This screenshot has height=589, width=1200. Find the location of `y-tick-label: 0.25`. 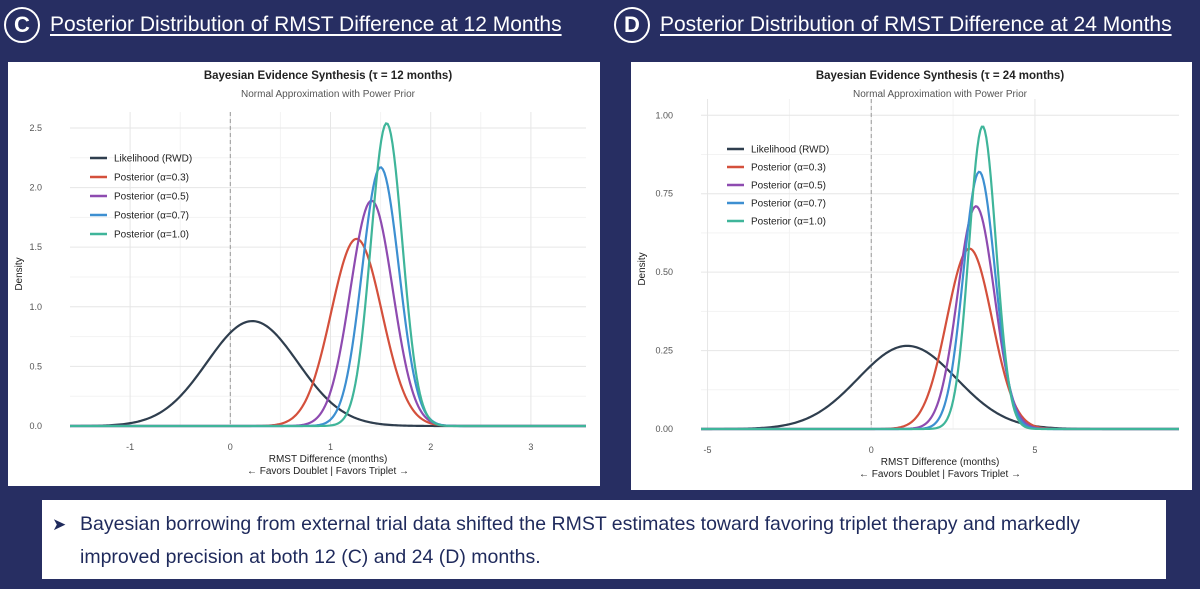

y-tick-label: 0.25 is located at coordinates (664, 351).